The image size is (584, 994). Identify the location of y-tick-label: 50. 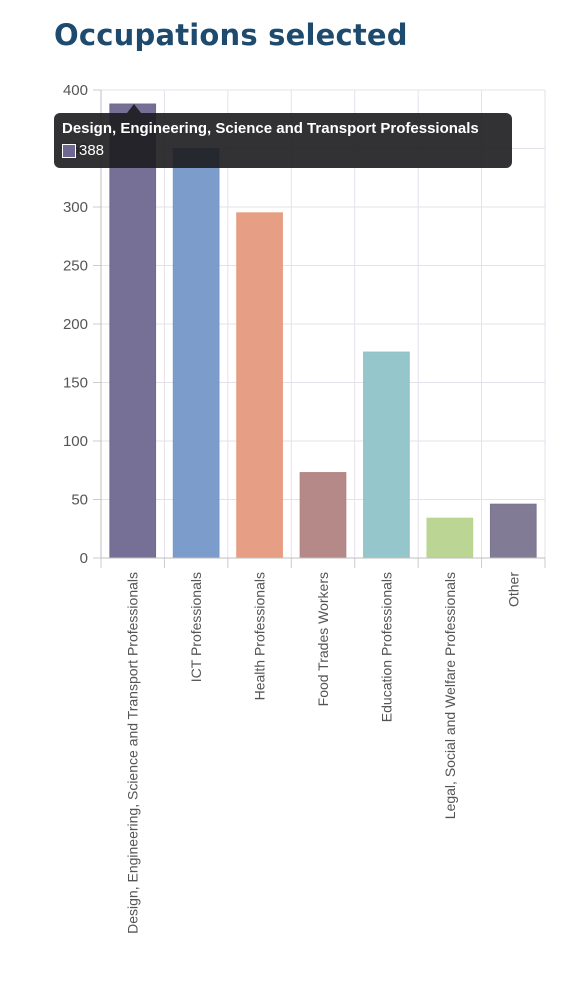
(79, 500).